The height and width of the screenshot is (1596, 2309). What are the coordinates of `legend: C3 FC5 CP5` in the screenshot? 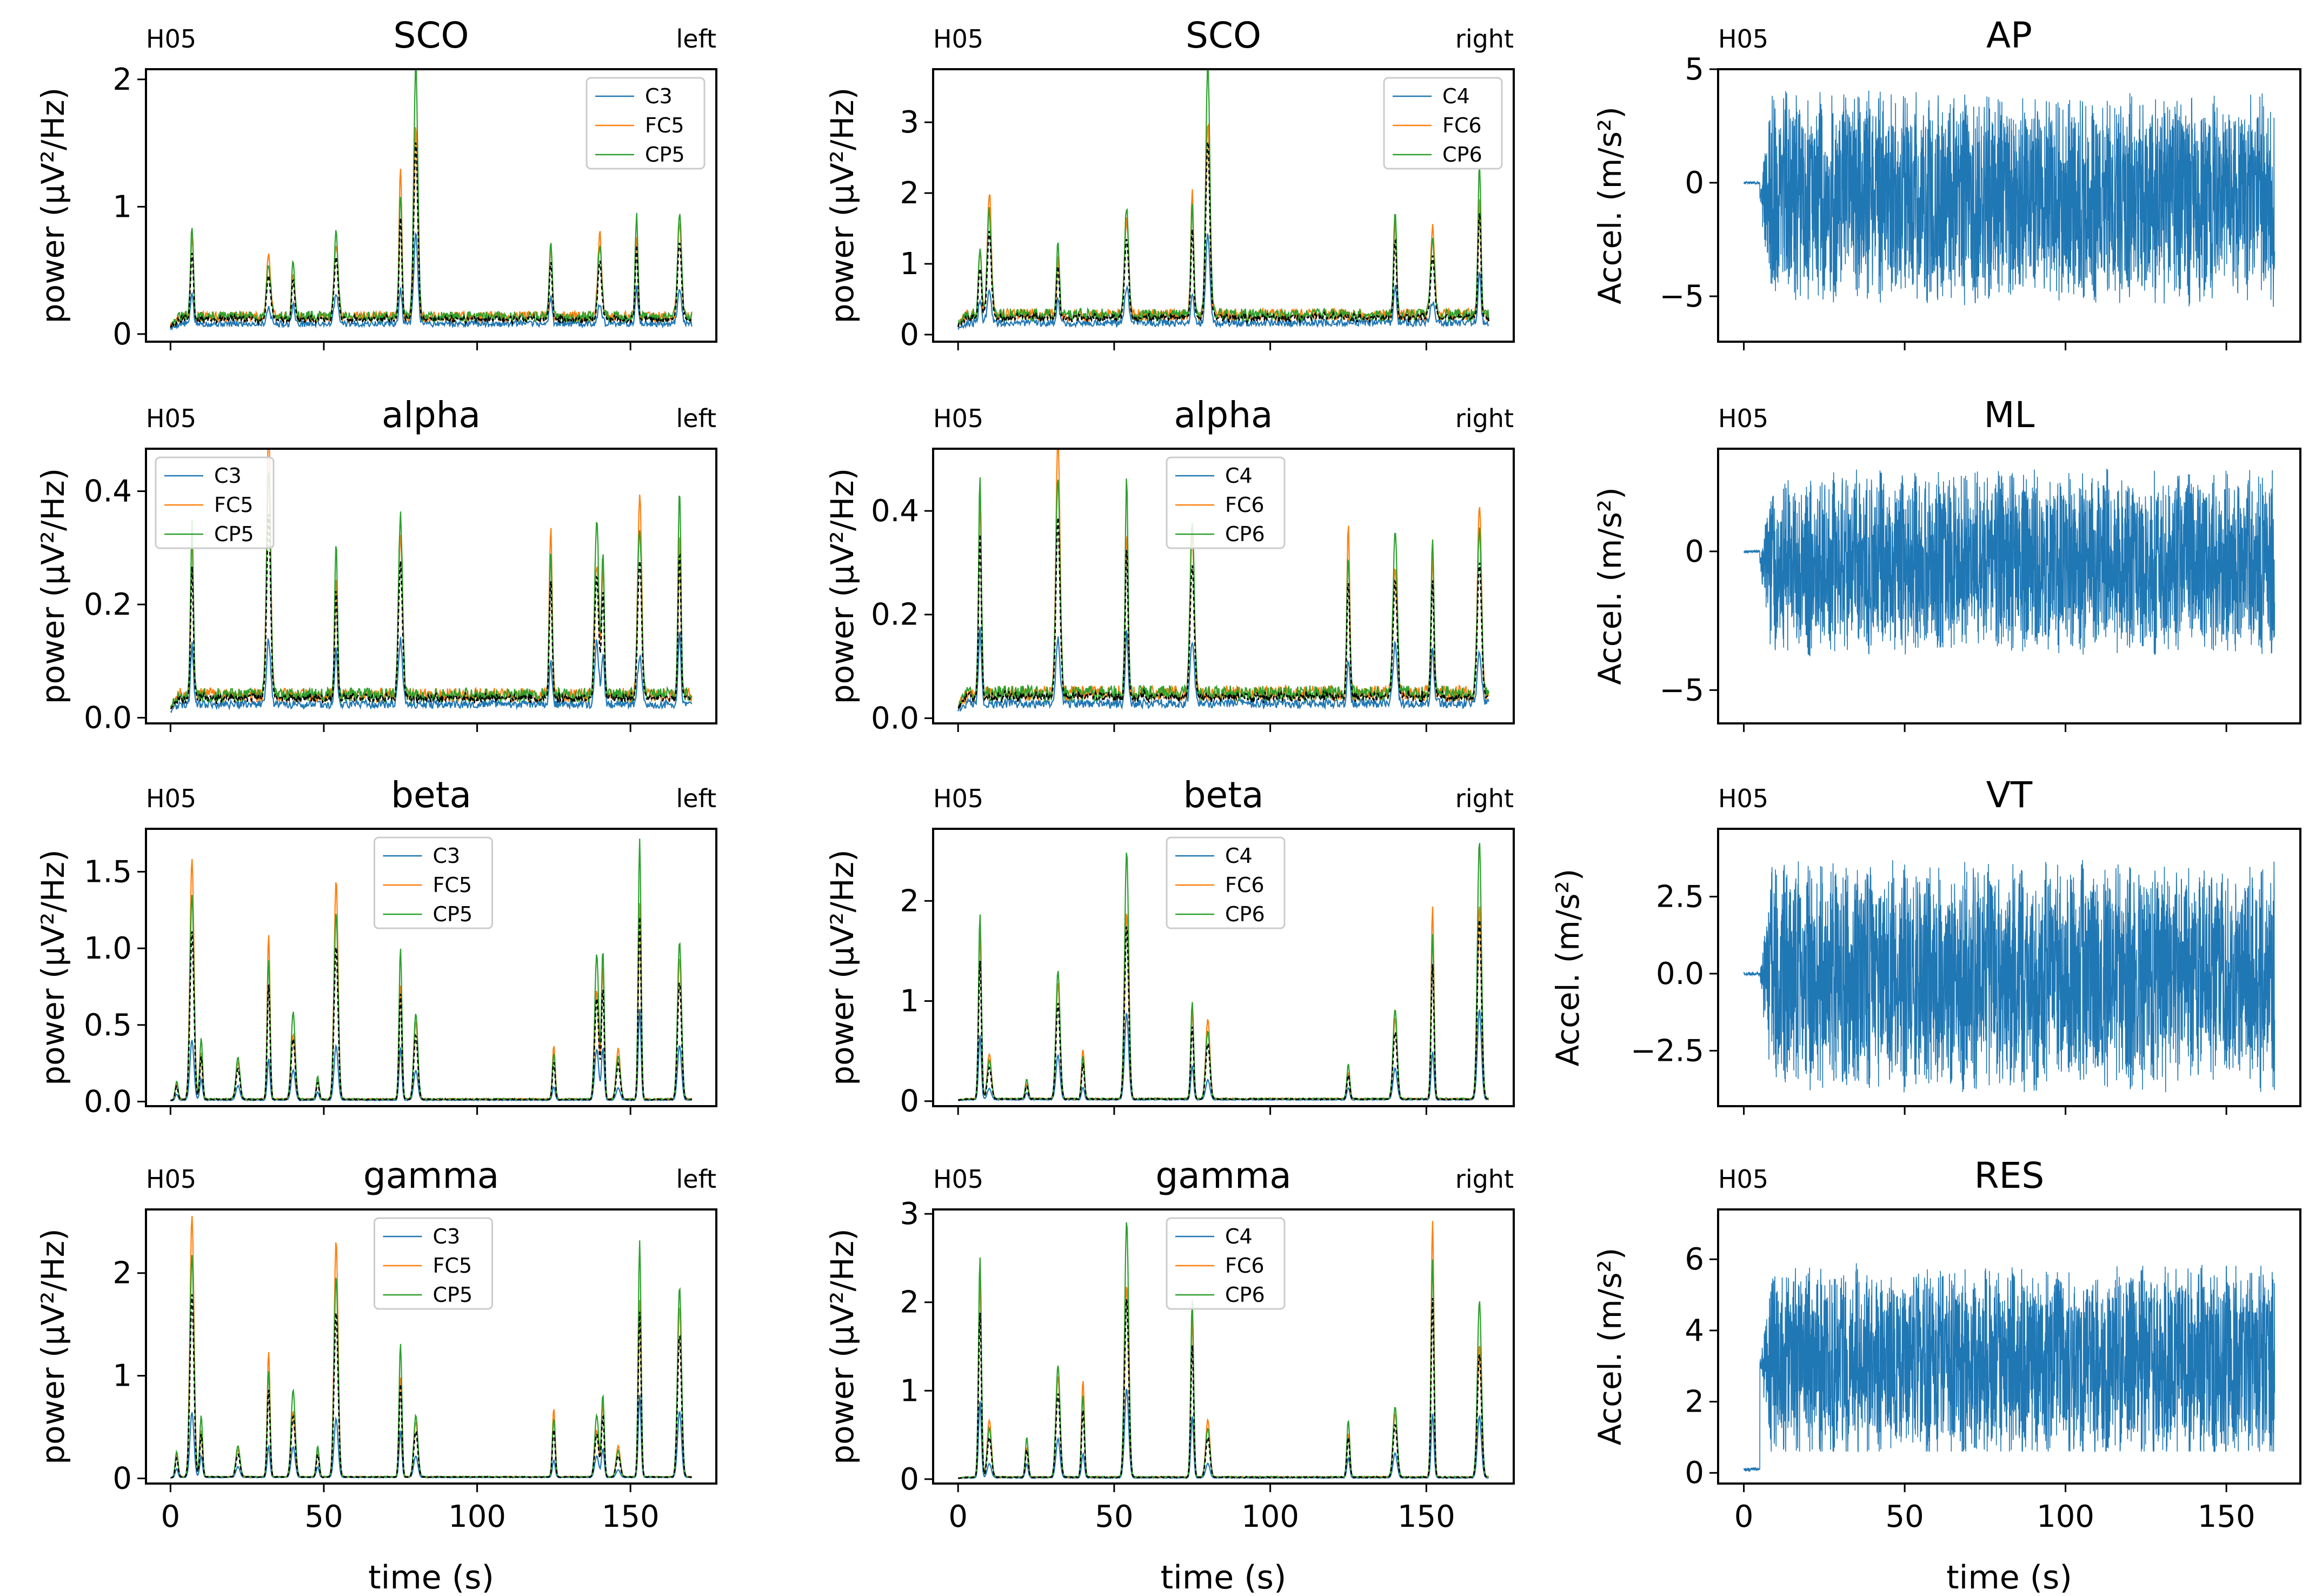 It's located at (433, 1263).